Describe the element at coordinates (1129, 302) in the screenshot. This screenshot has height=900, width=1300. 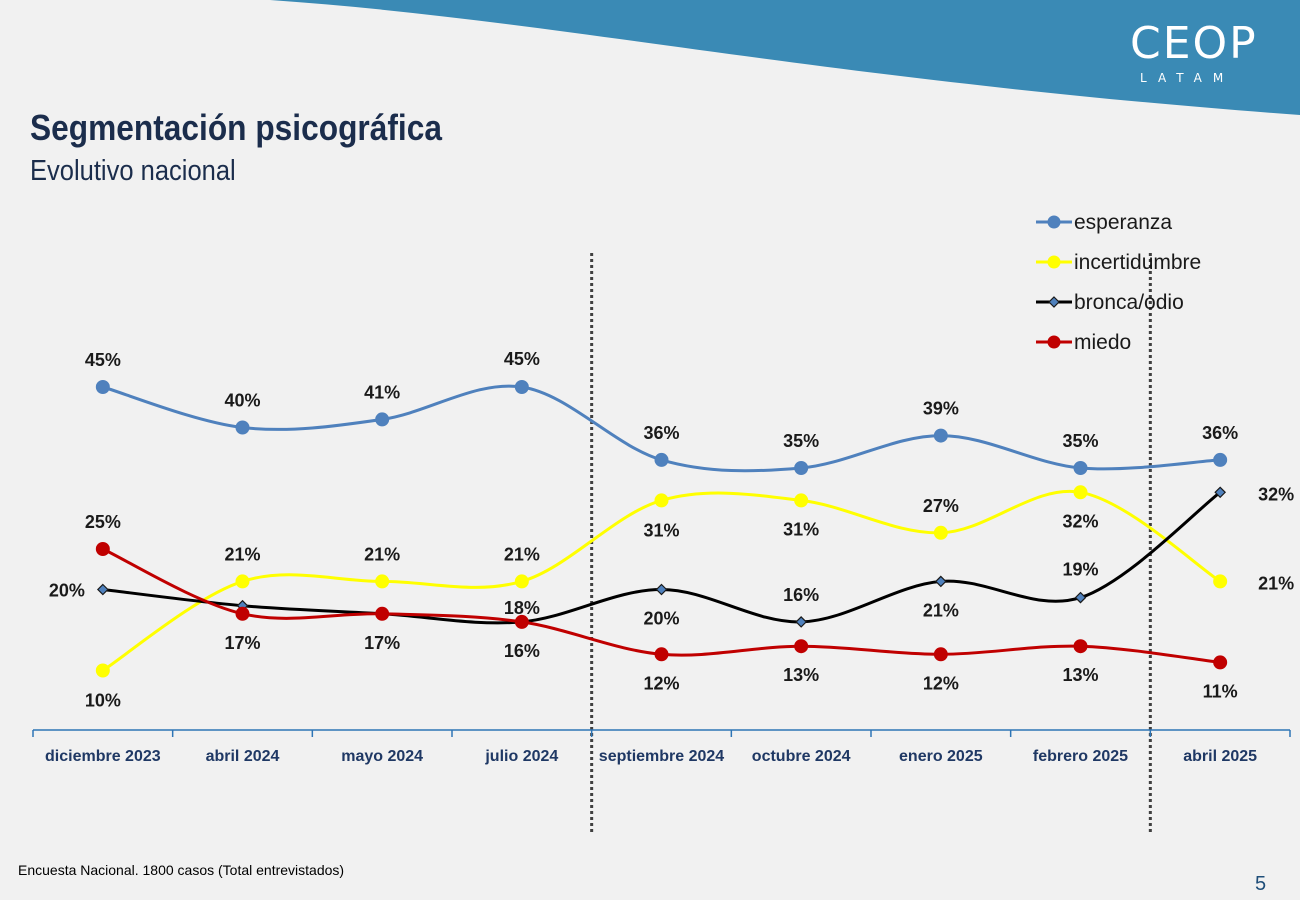
I see `legend-label-bronca-odio: bronca/odio` at that location.